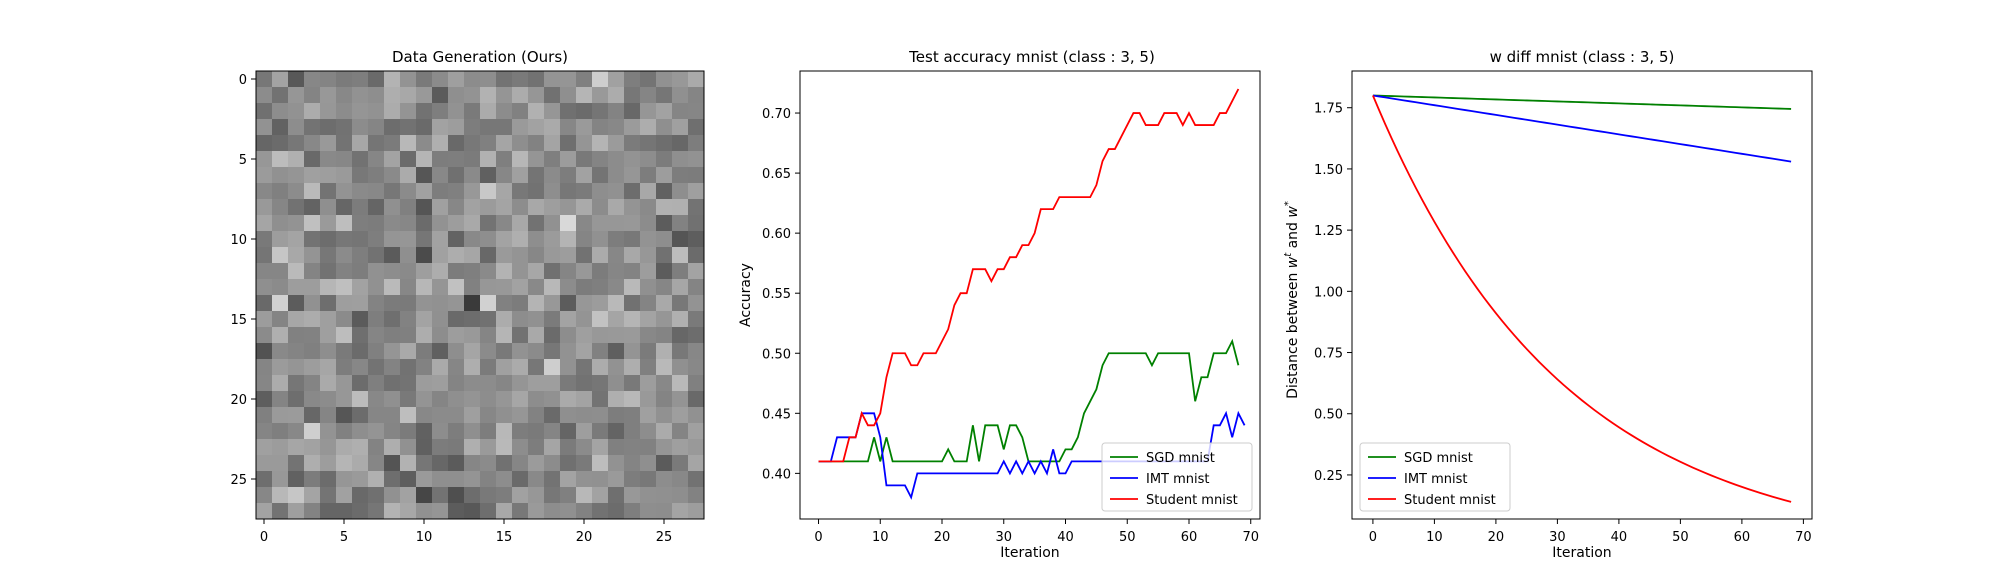 This screenshot has height=584, width=2000. Describe the element at coordinates (584, 537) in the screenshot. I see `heatmap-x-tick-label: 20` at that location.